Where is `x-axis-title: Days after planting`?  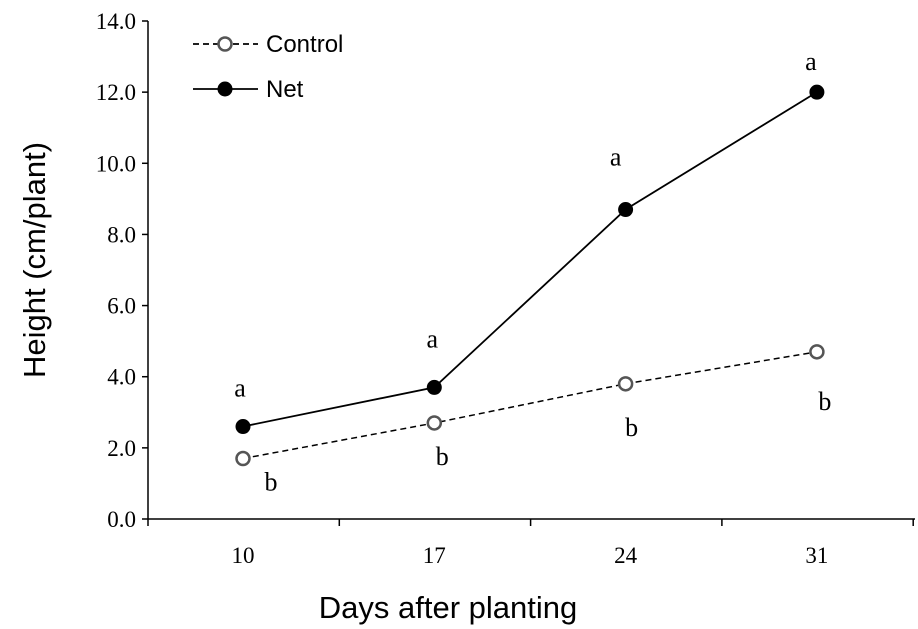
x-axis-title: Days after planting is located at coordinates (448, 607).